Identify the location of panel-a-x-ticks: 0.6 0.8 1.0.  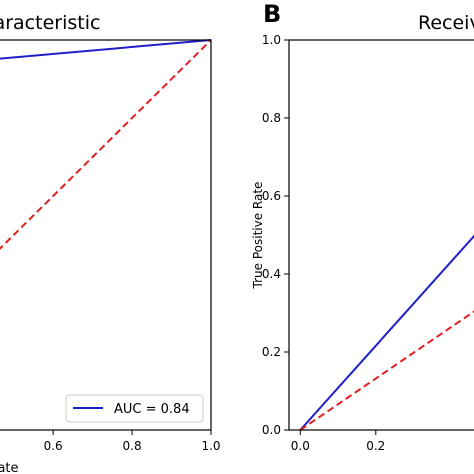
(132, 441).